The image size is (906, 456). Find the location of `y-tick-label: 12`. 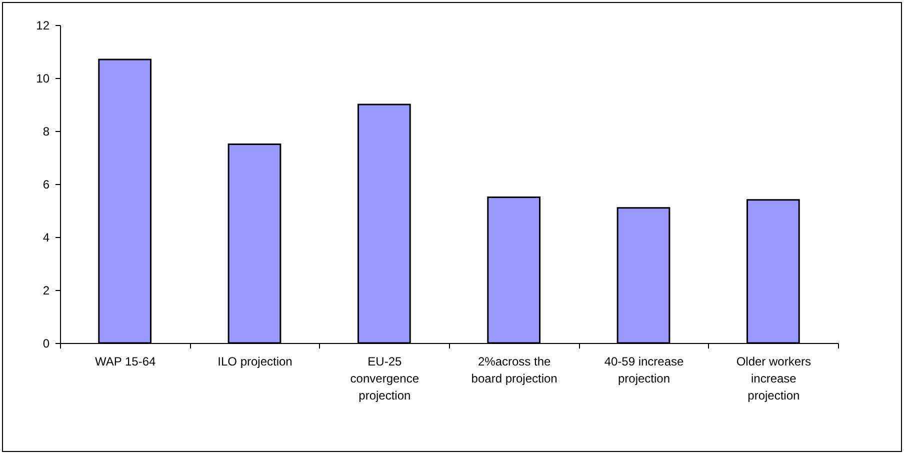

y-tick-label: 12 is located at coordinates (43, 25).